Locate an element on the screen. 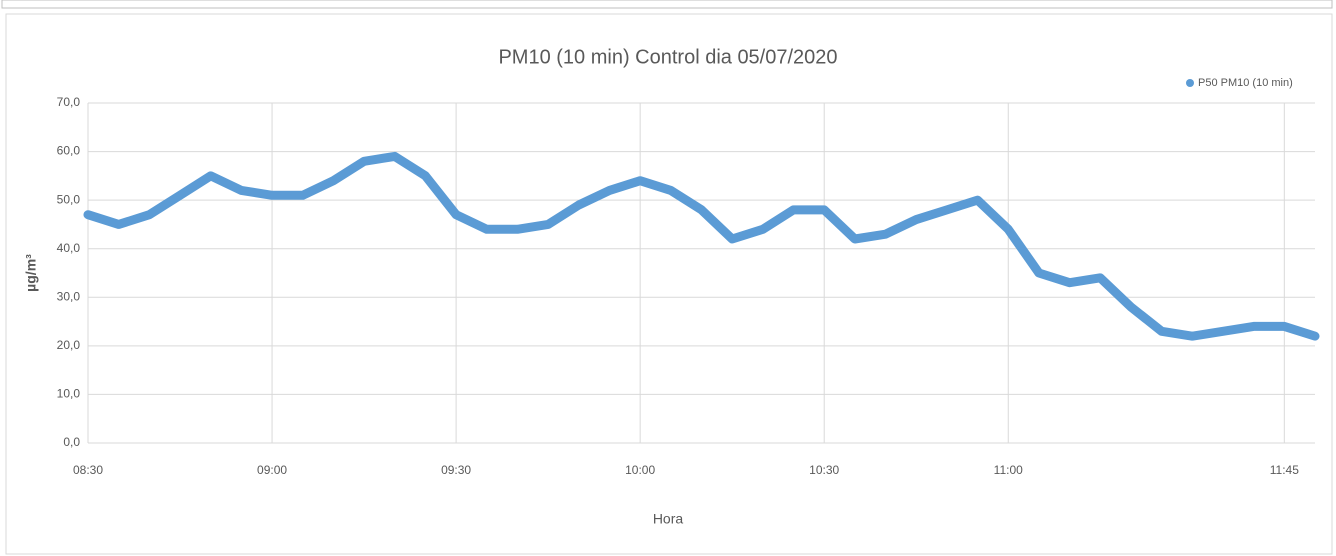  y-tick-label: 10,0 is located at coordinates (69, 394).